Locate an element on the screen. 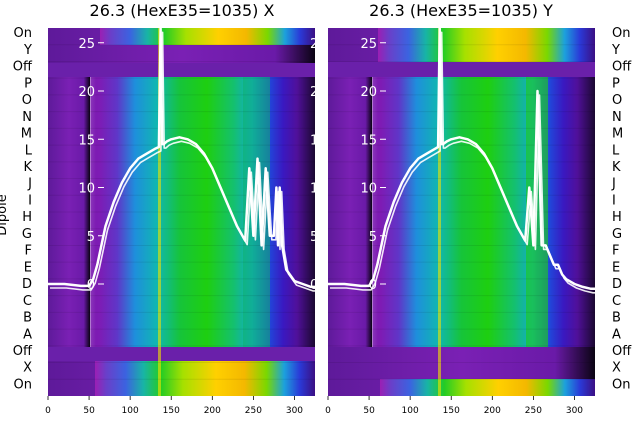 This screenshot has width=640, height=440. heatmap-row-y is located at coordinates (181, 54).